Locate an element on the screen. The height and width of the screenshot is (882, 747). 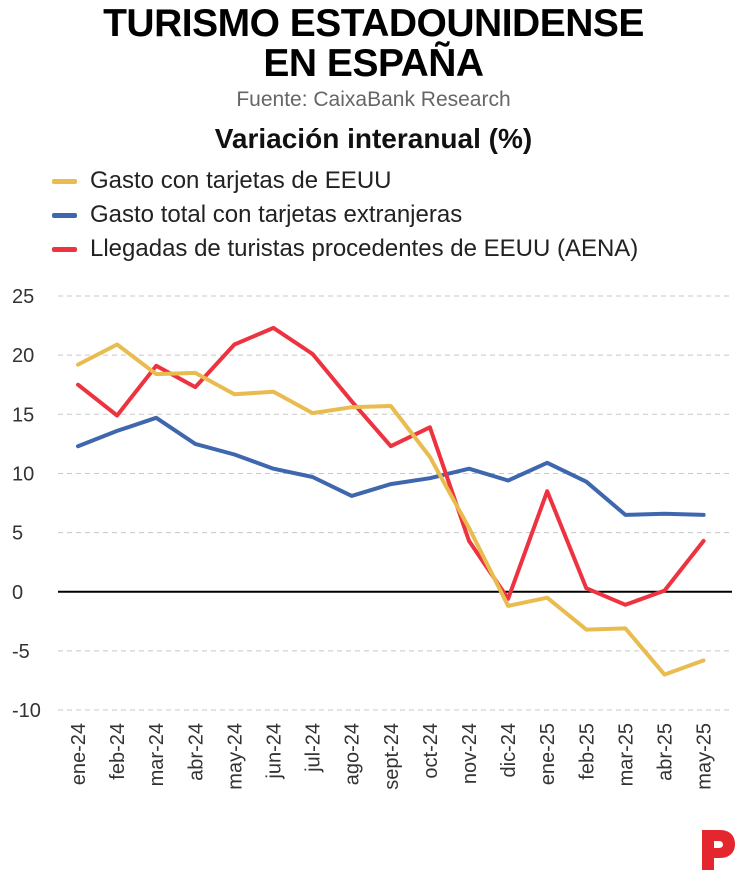
x-tick-label: dic-24 is located at coordinates (509, 750).